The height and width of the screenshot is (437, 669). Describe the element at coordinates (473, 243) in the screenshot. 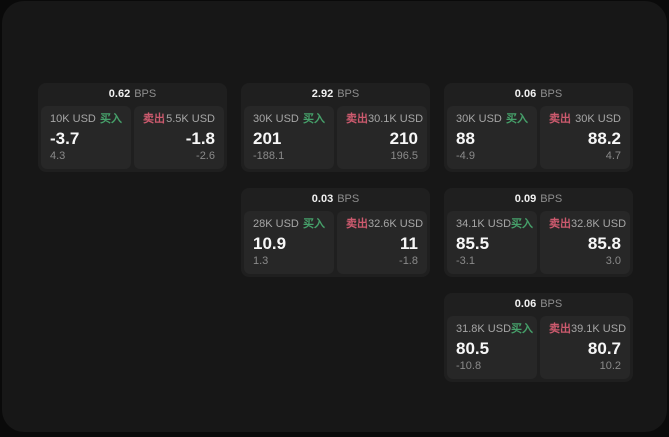

I see `buy-price: 85.5` at that location.